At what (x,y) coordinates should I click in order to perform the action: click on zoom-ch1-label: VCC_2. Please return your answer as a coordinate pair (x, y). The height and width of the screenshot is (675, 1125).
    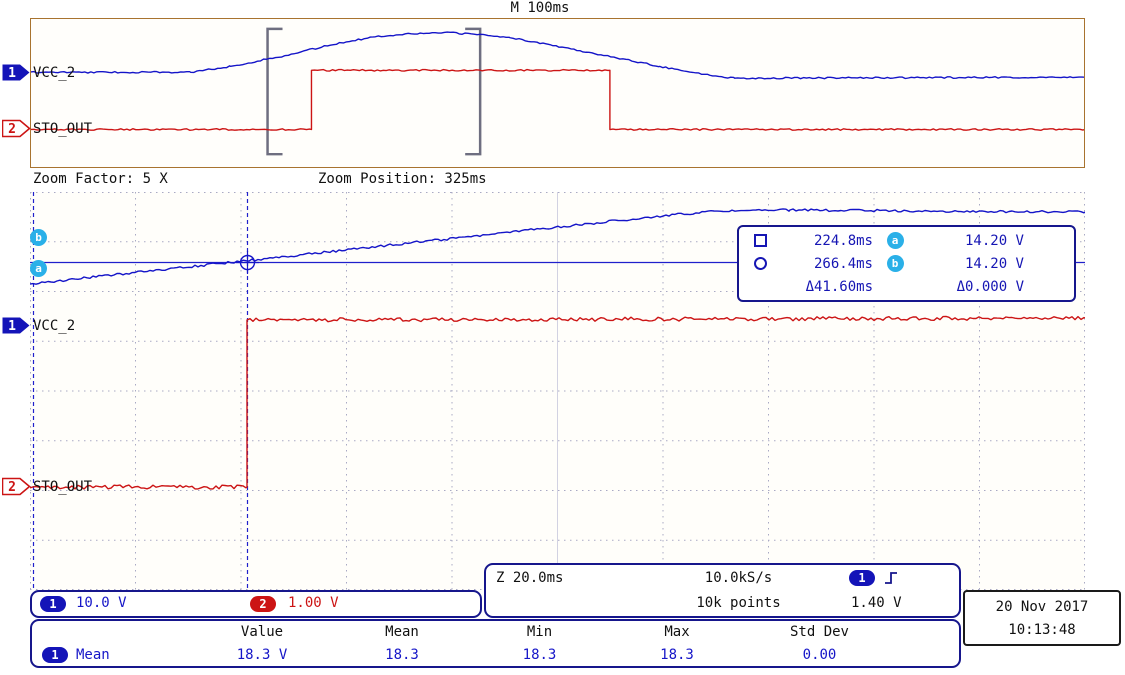
    Looking at the image, I should click on (54, 326).